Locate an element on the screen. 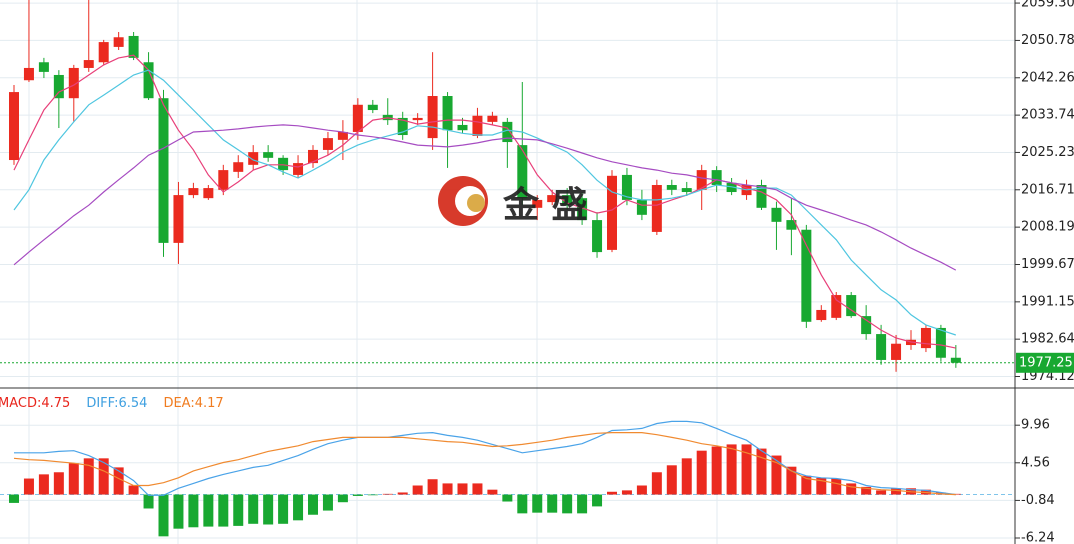 The image size is (1074, 544). y-tick-label: 1982.64 is located at coordinates (1047, 339).